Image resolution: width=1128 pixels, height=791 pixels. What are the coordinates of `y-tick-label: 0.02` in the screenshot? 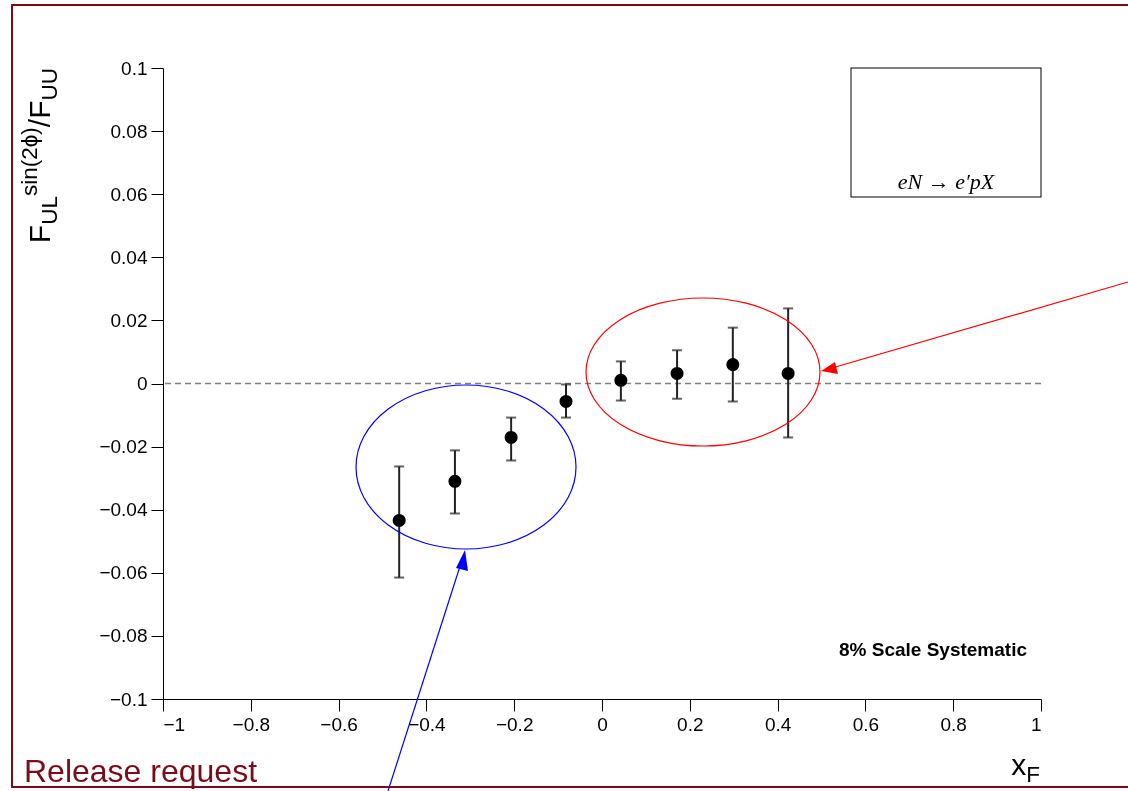 It's located at (129, 320).